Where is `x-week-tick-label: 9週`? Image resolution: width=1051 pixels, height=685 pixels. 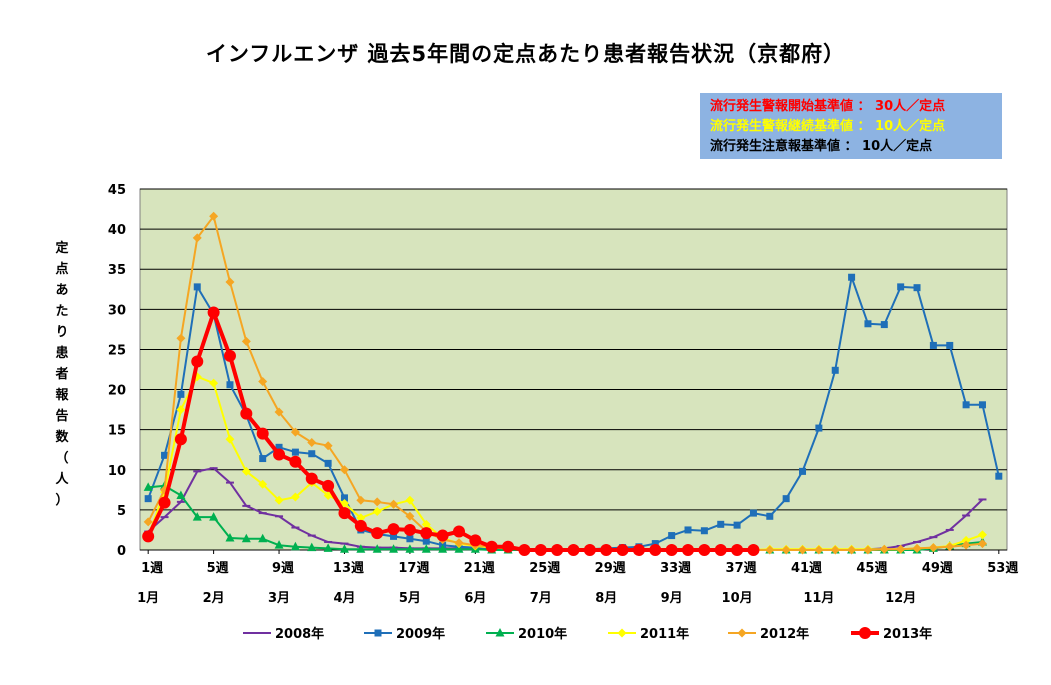 x-week-tick-label: 9週 is located at coordinates (283, 568).